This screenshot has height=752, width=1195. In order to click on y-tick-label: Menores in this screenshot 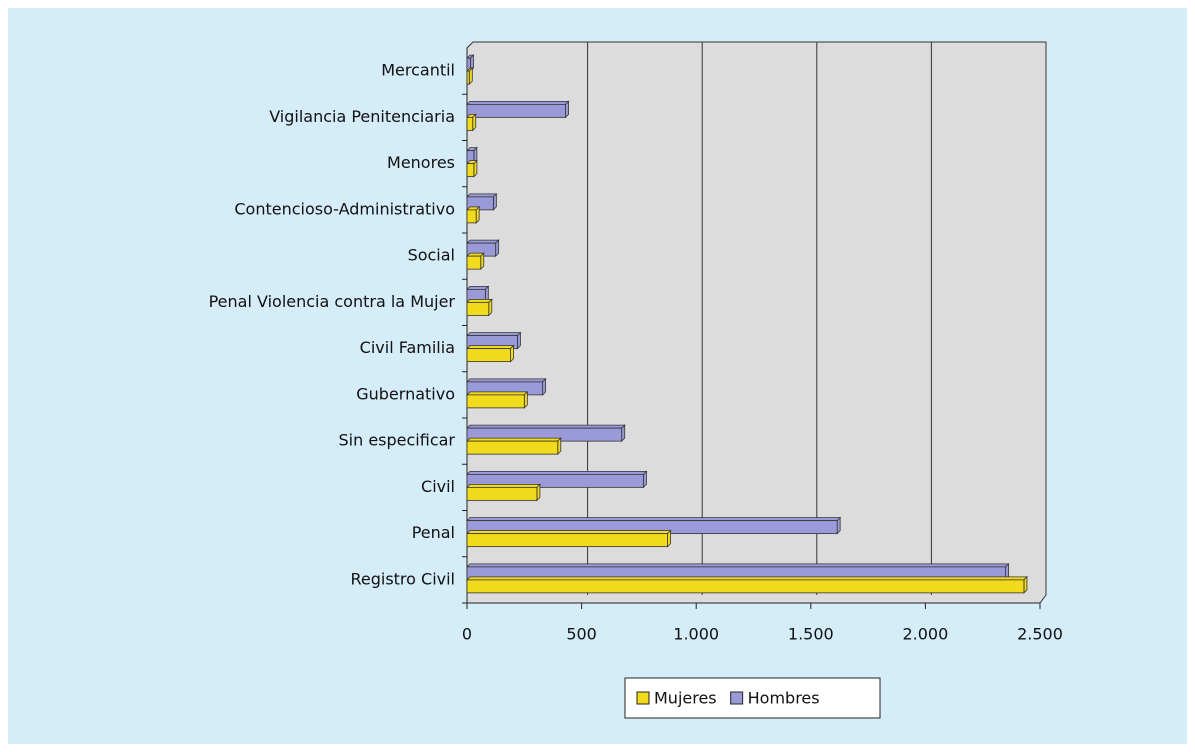, I will do `click(421, 162)`.